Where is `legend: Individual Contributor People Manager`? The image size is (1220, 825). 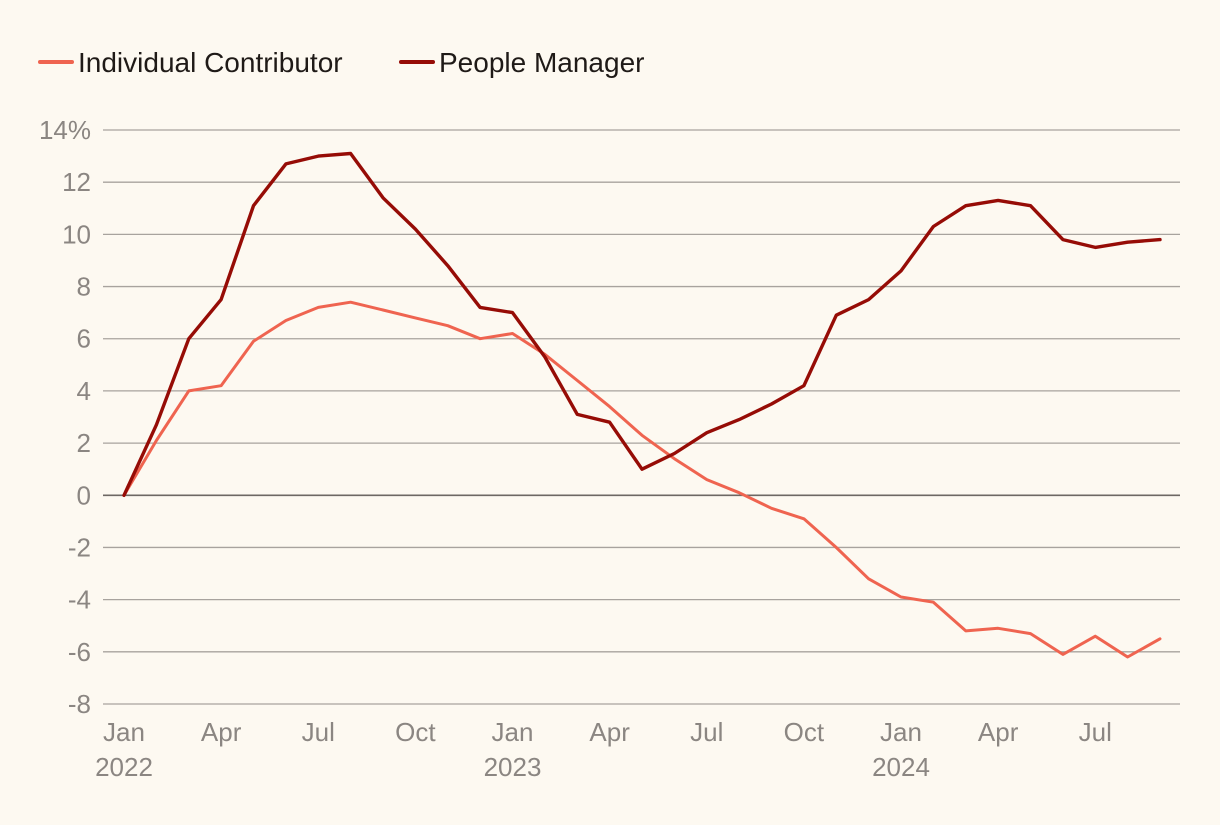
legend: Individual Contributor People Manager is located at coordinates (341, 62).